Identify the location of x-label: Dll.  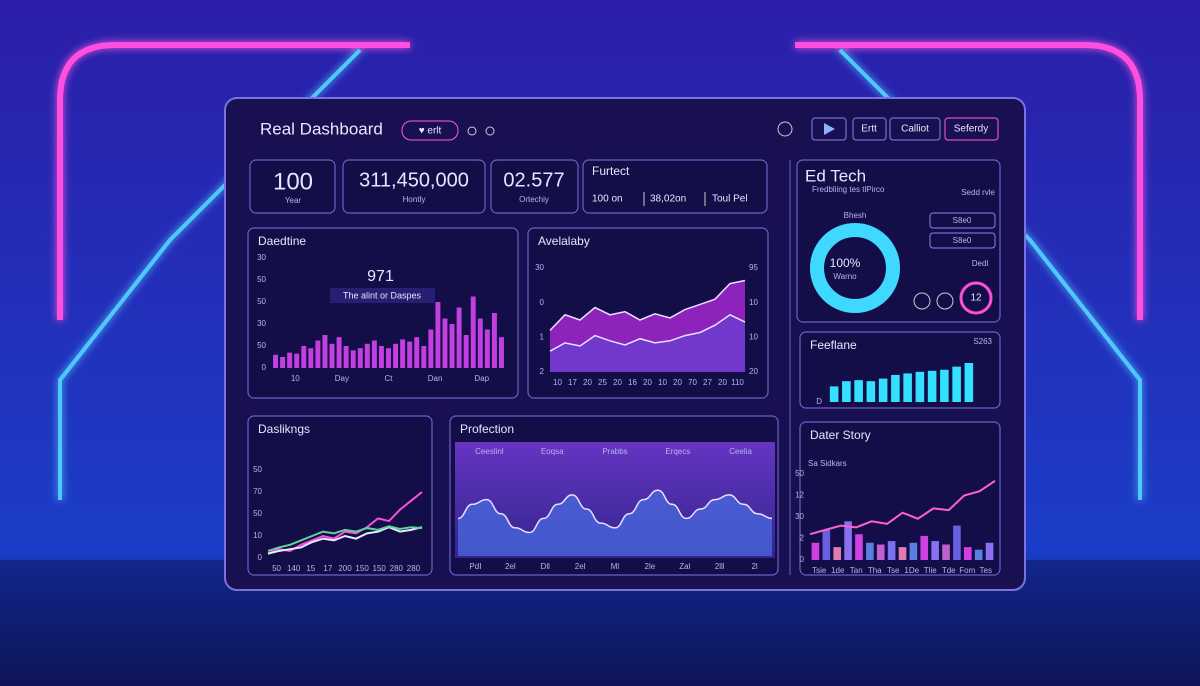
(546, 566).